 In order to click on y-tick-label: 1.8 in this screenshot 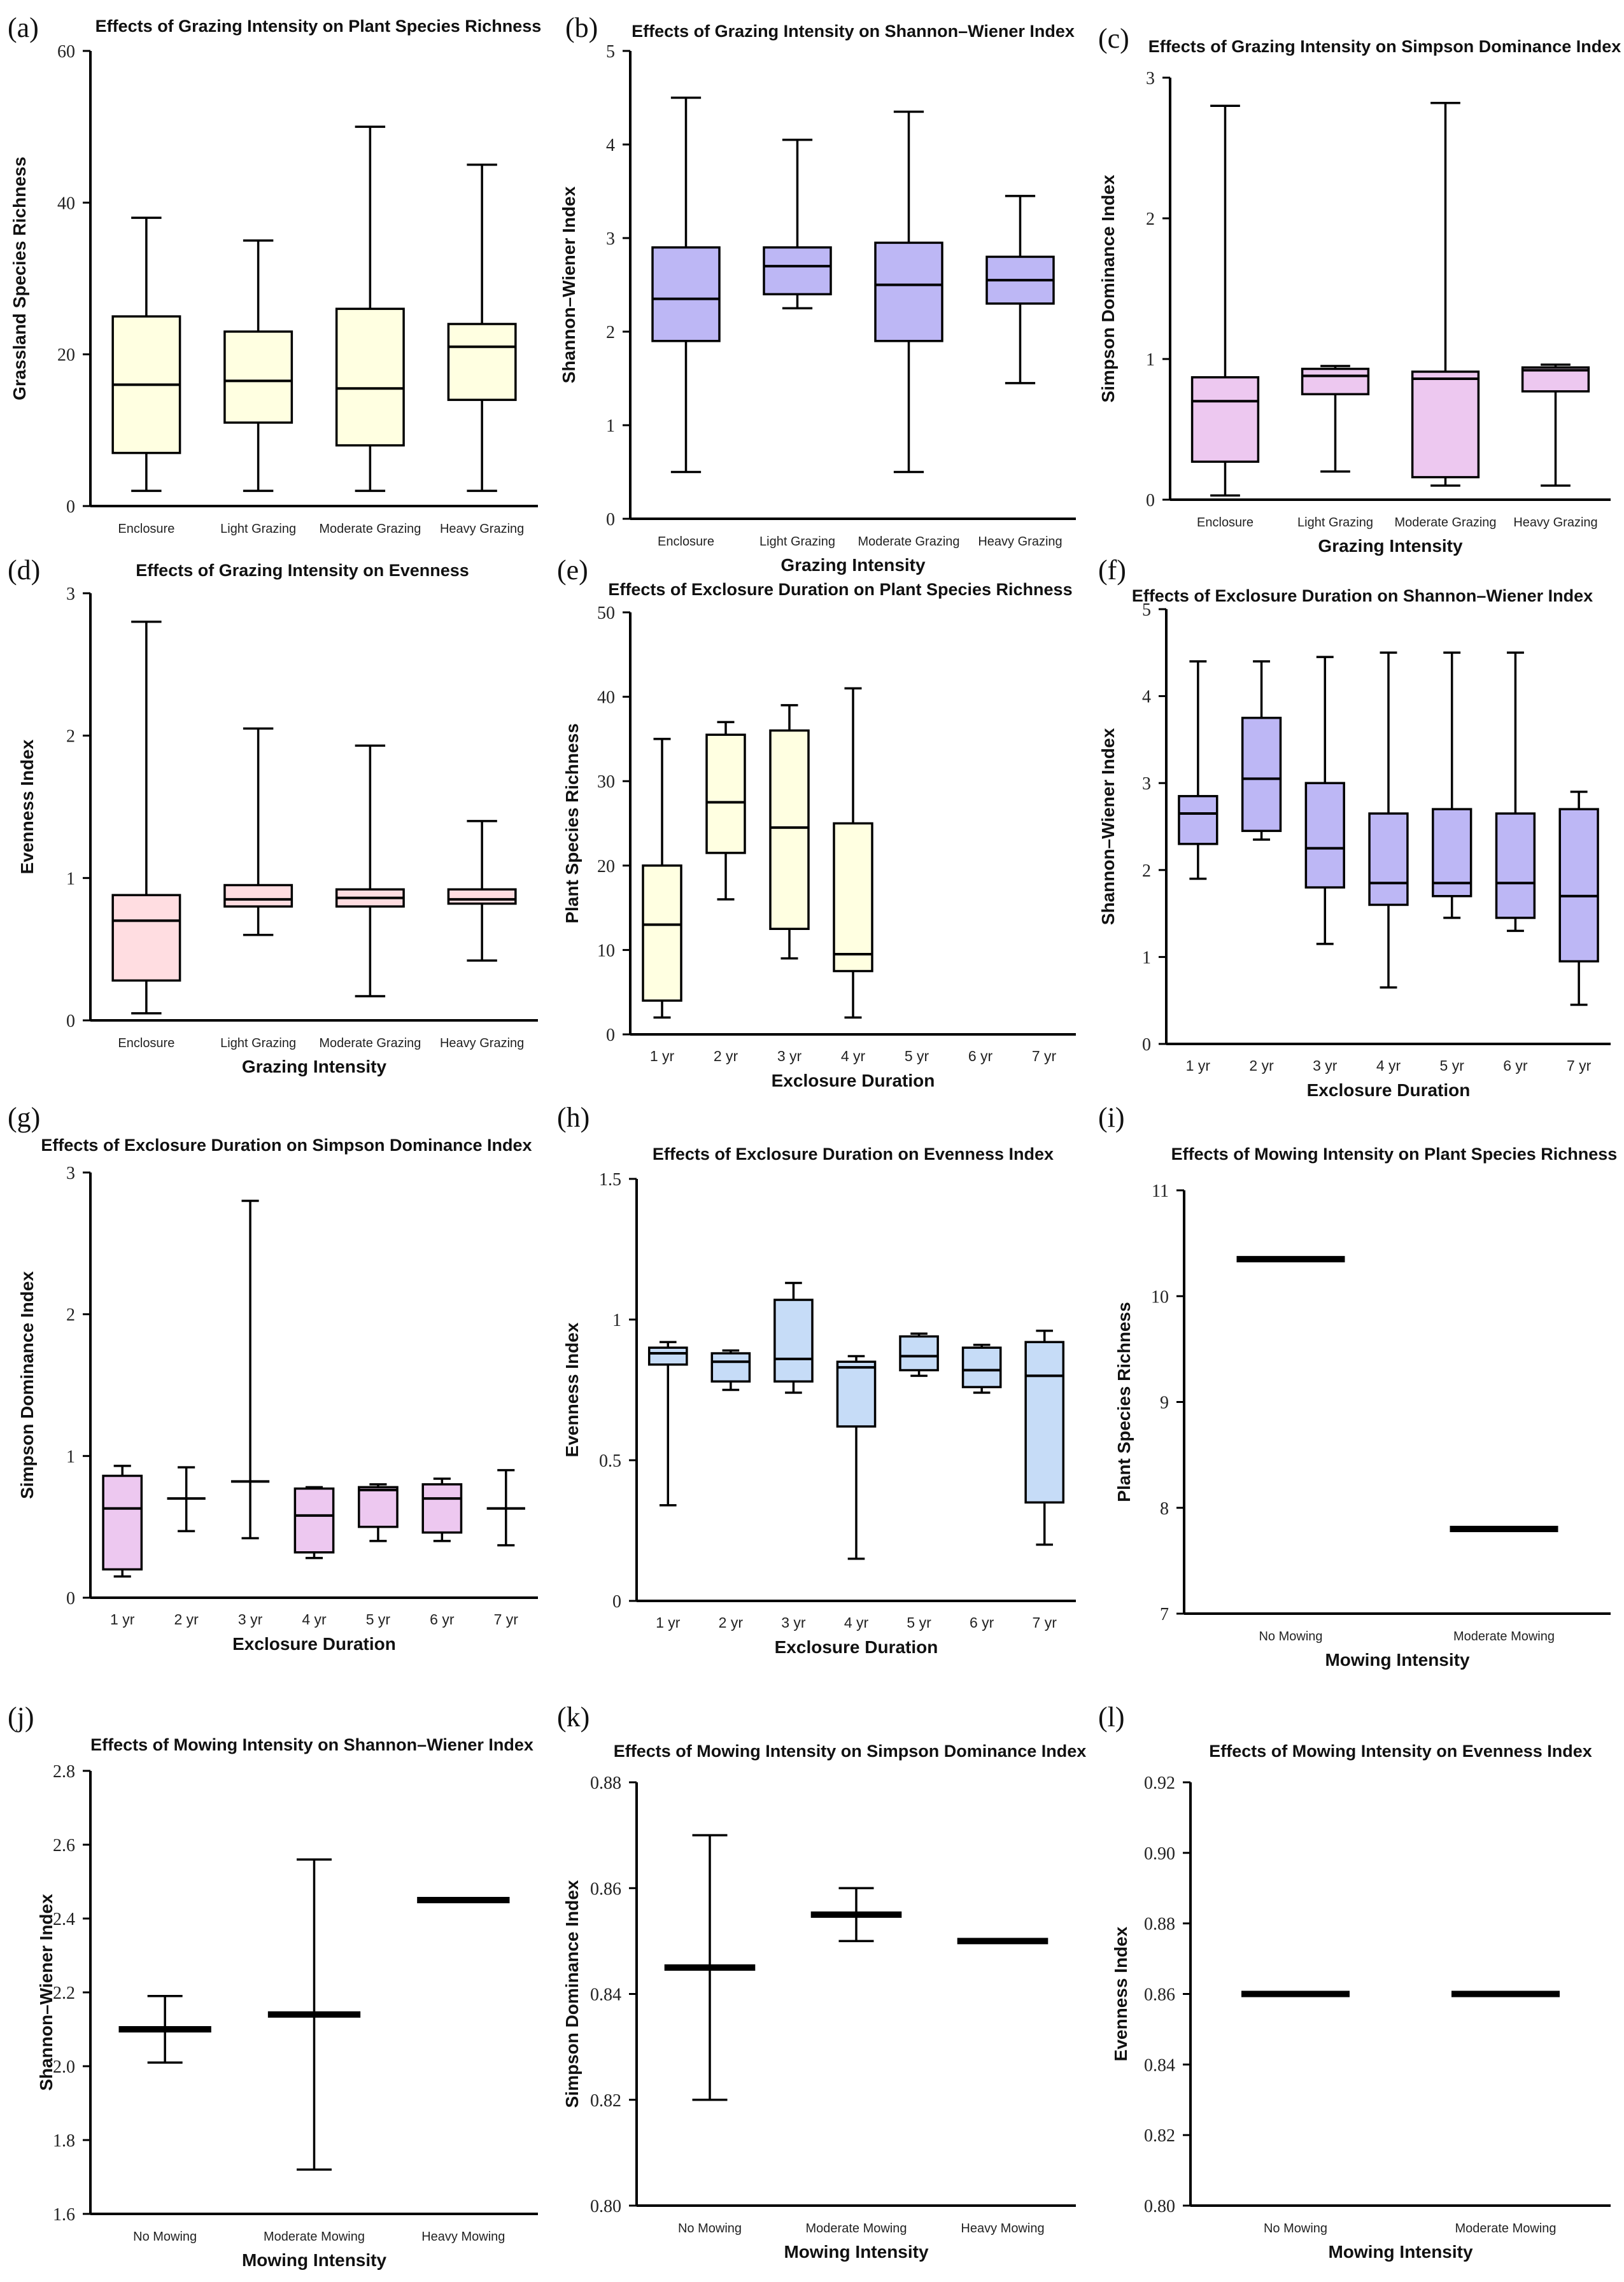, I will do `click(64, 2141)`.